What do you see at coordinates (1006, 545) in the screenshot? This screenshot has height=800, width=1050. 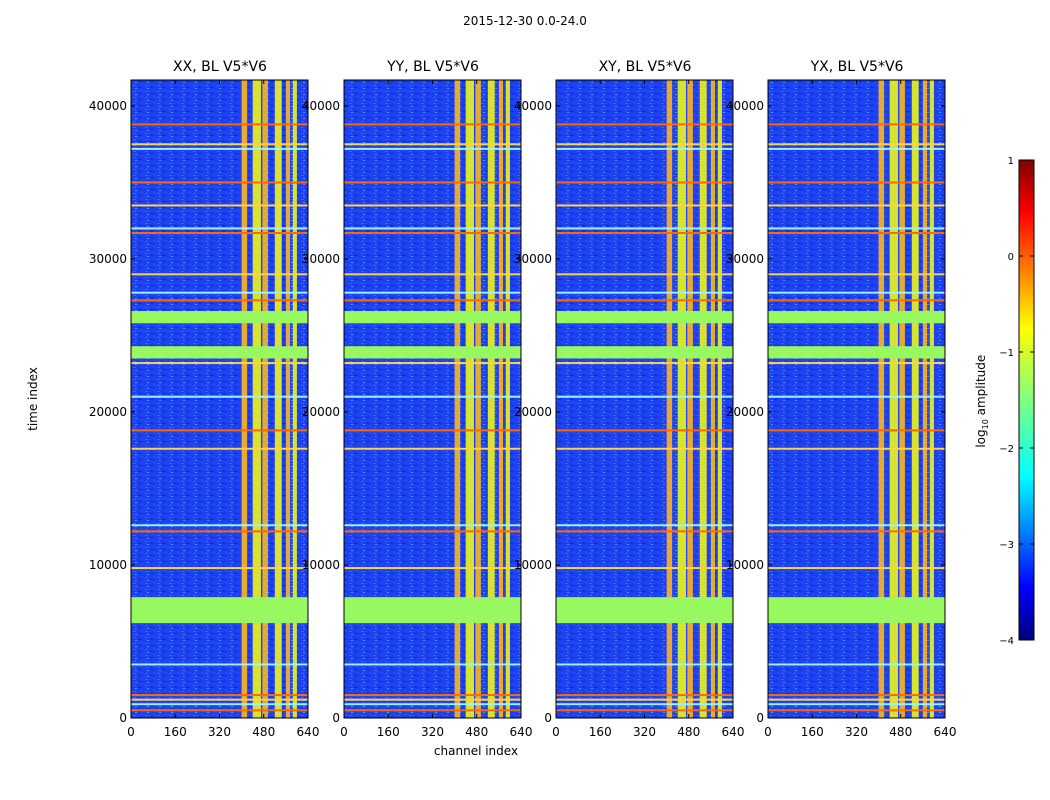 I see `colorbar-tick-label: −3` at bounding box center [1006, 545].